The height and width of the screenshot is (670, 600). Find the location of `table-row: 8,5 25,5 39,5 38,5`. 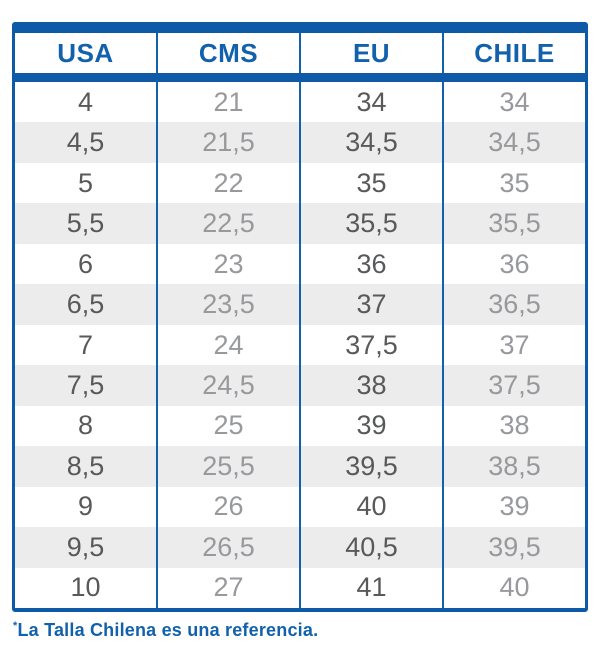

table-row: 8,5 25,5 39,5 38,5 is located at coordinates (300, 466).